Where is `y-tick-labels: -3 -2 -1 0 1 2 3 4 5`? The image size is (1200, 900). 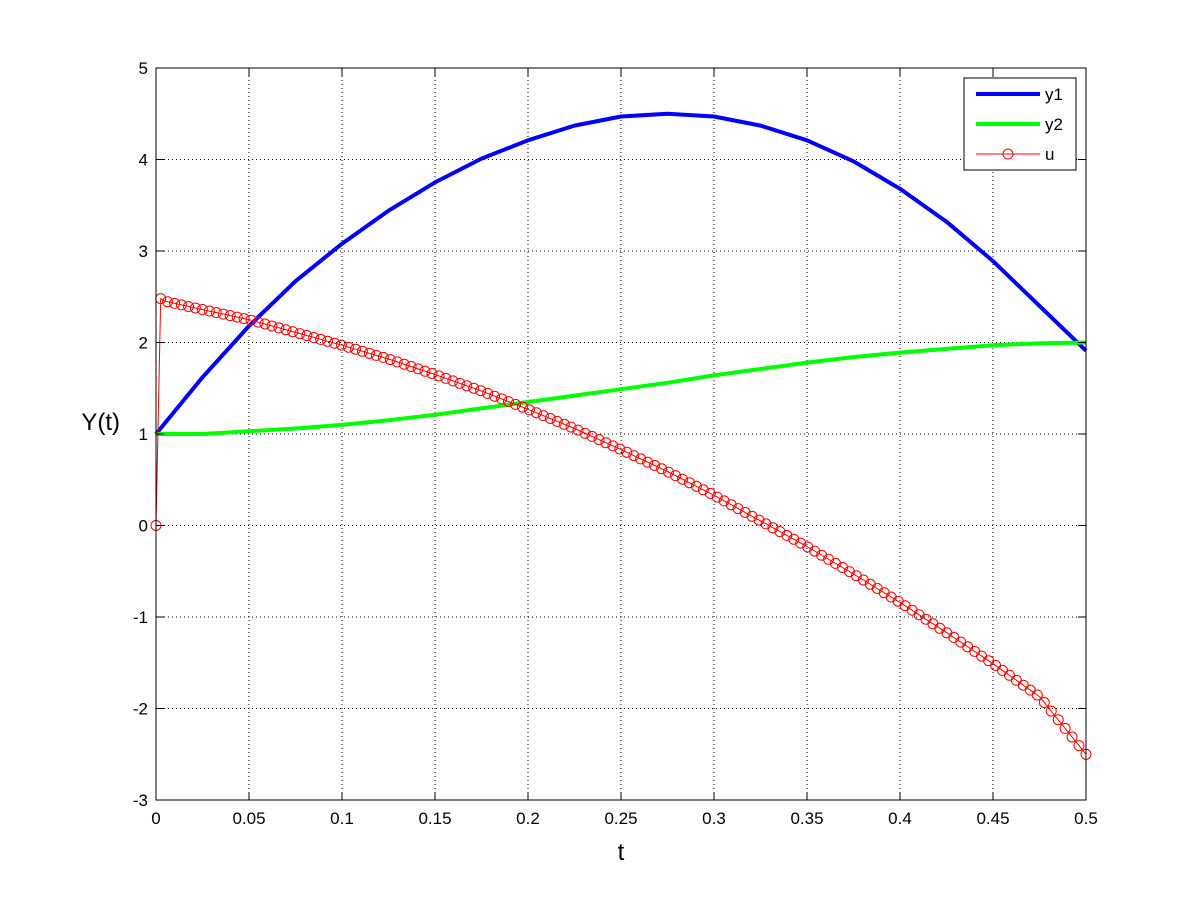 y-tick-labels: -3 -2 -1 0 1 2 3 4 5 is located at coordinates (140, 434).